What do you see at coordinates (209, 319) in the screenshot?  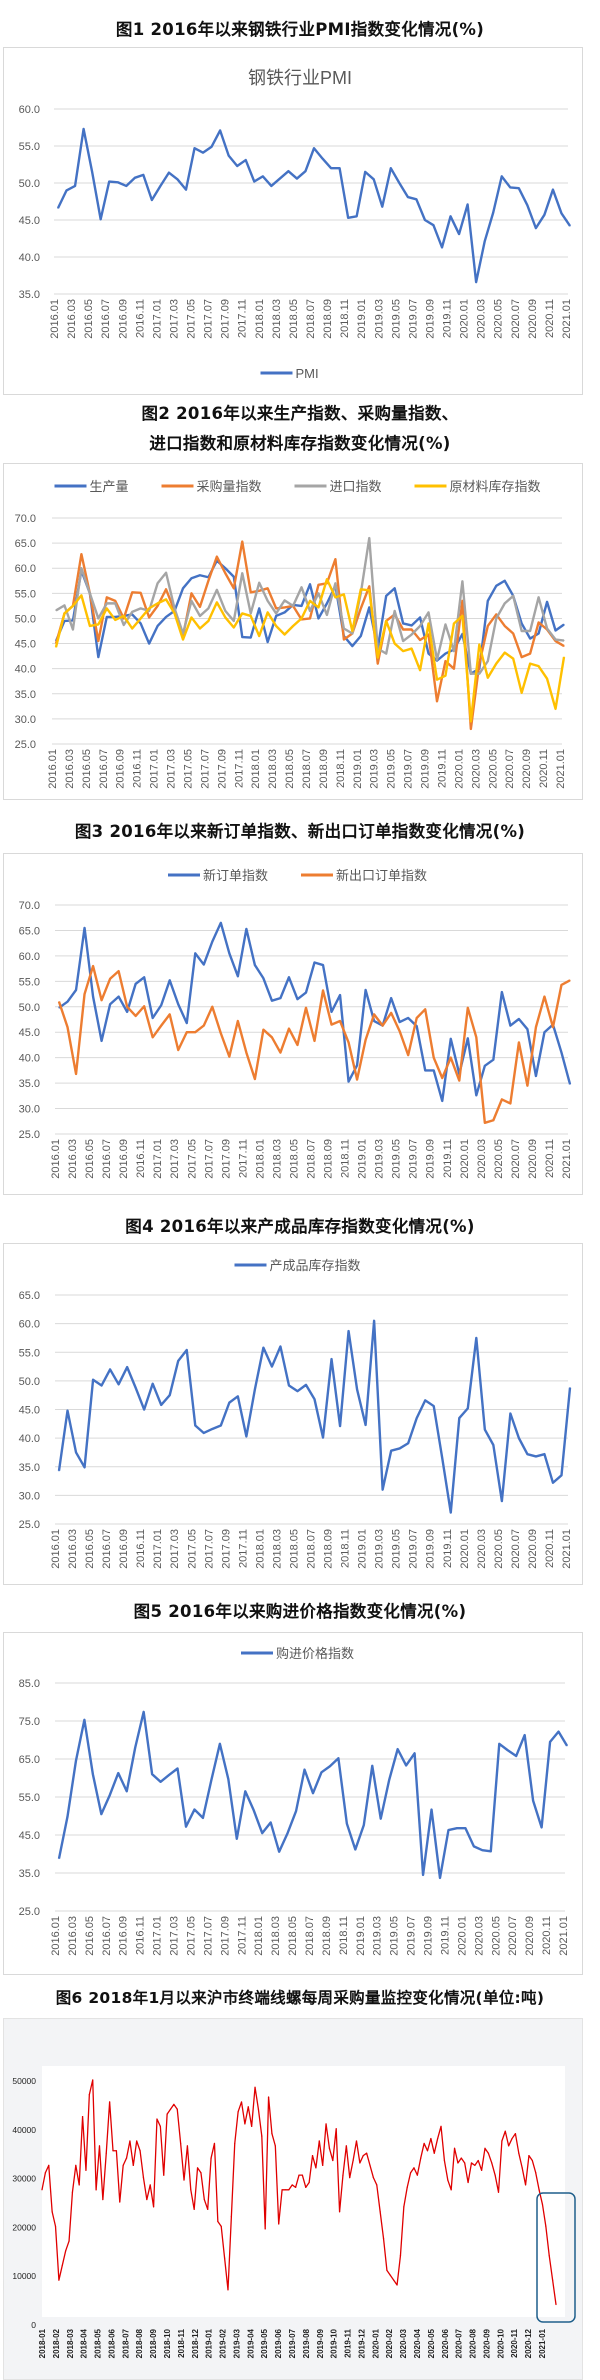 I see `x-tick-label: 2017.07` at bounding box center [209, 319].